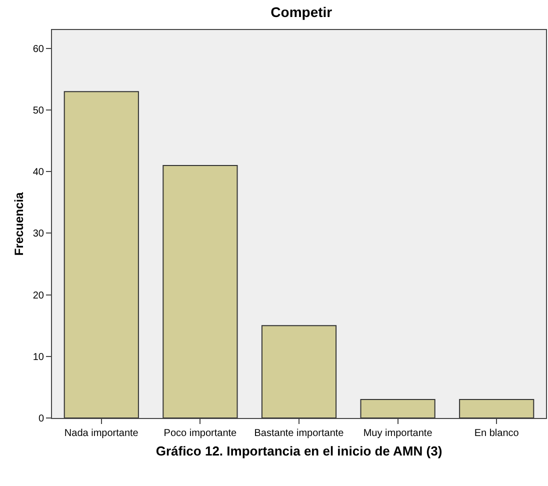 The height and width of the screenshot is (486, 548). I want to click on y-tick-label: 30, so click(38, 234).